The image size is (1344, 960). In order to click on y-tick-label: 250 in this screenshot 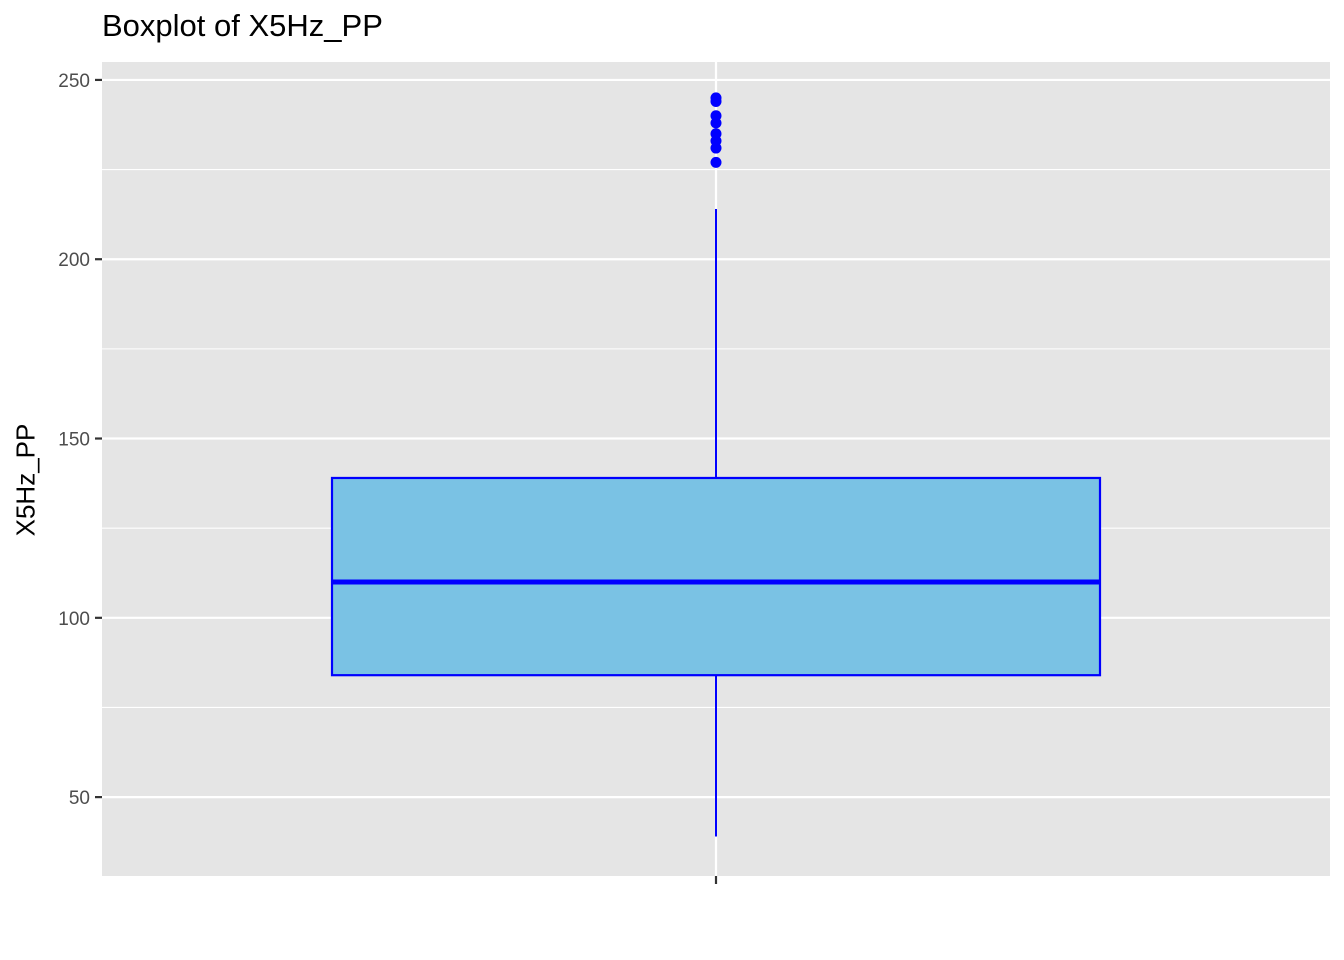, I will do `click(74, 81)`.